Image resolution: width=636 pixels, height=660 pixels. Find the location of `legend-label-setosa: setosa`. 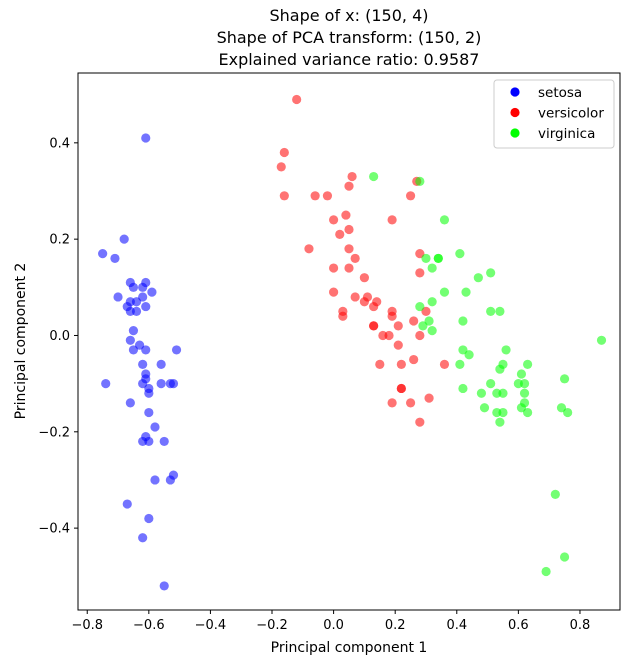

legend-label-setosa: setosa is located at coordinates (560, 93).